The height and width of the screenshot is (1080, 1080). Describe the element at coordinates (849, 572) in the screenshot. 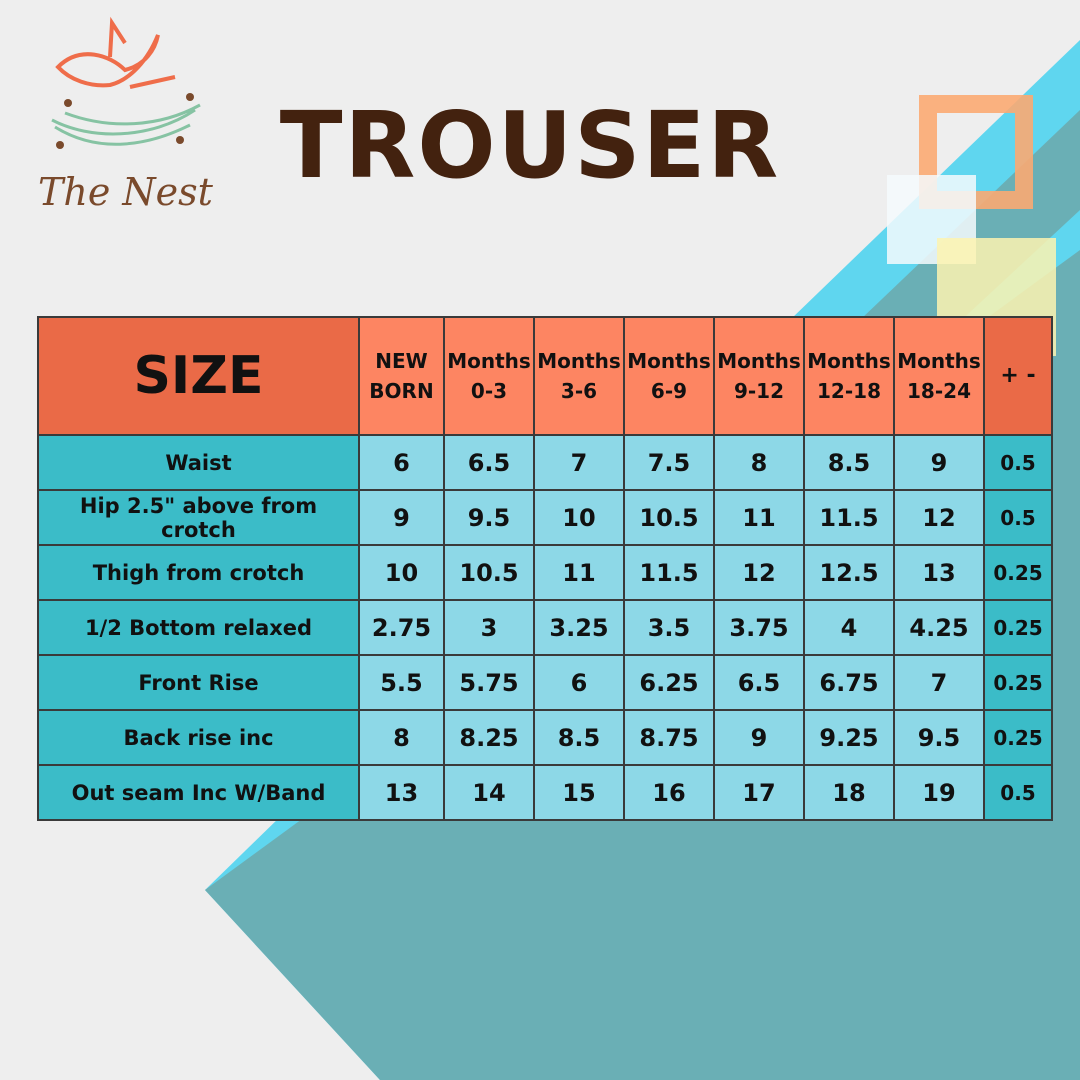

I see `measurement-value: 12.5` at that location.